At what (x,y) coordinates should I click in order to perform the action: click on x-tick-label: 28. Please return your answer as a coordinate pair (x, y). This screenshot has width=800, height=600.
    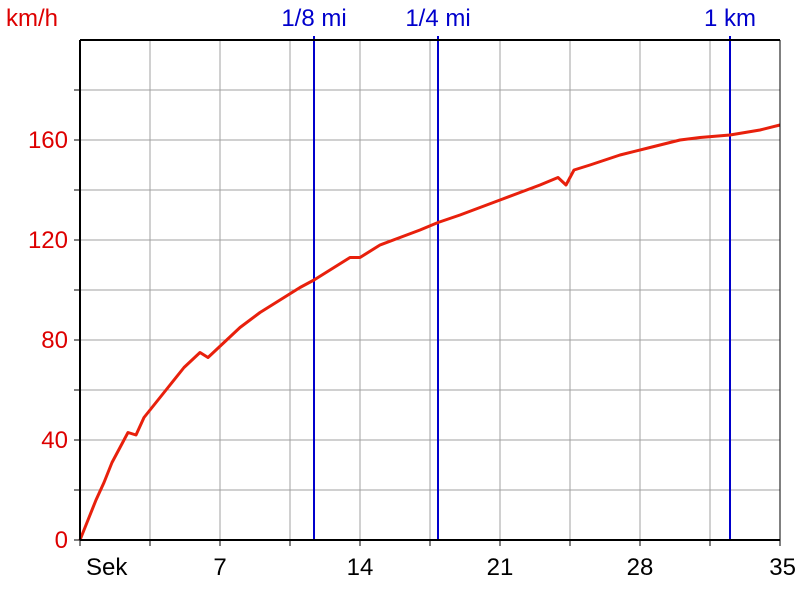
    Looking at the image, I should click on (640, 567).